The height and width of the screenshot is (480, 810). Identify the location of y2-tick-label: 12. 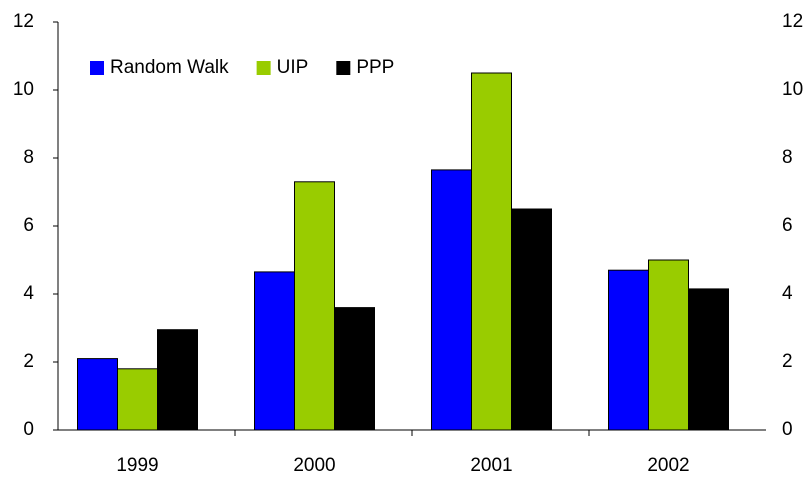
(792, 21).